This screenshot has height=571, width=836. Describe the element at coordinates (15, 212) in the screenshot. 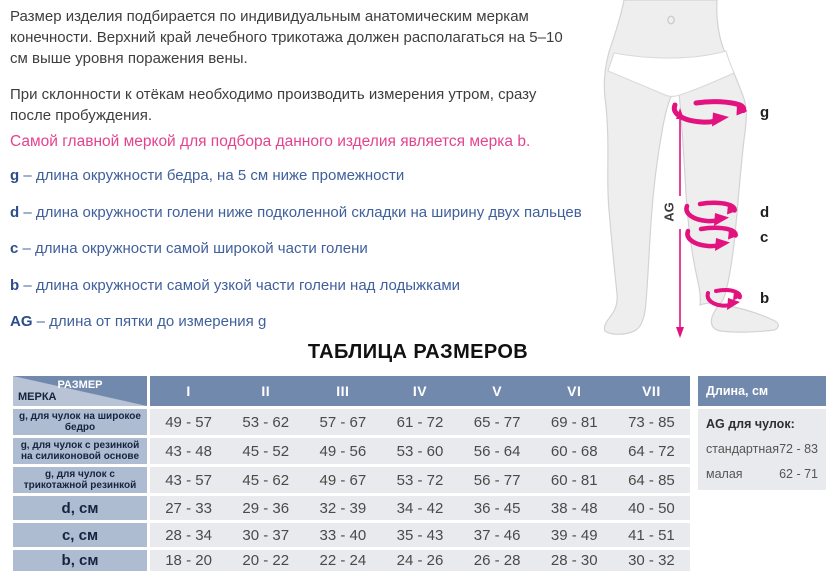

I see `definition-letter: d` at that location.